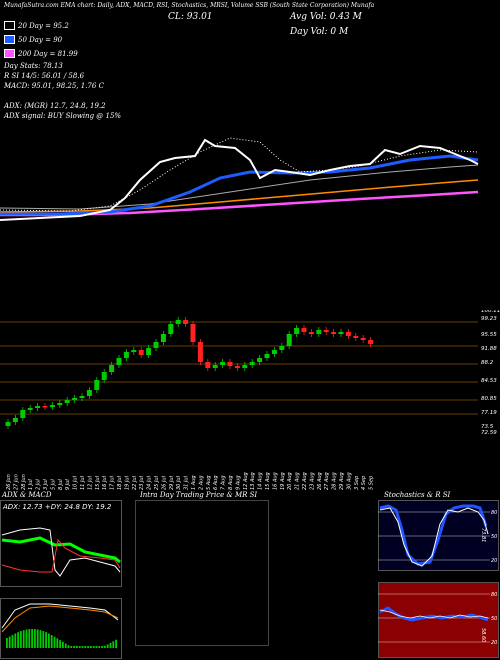  I want to click on adx-green-line, so click(61, 550).